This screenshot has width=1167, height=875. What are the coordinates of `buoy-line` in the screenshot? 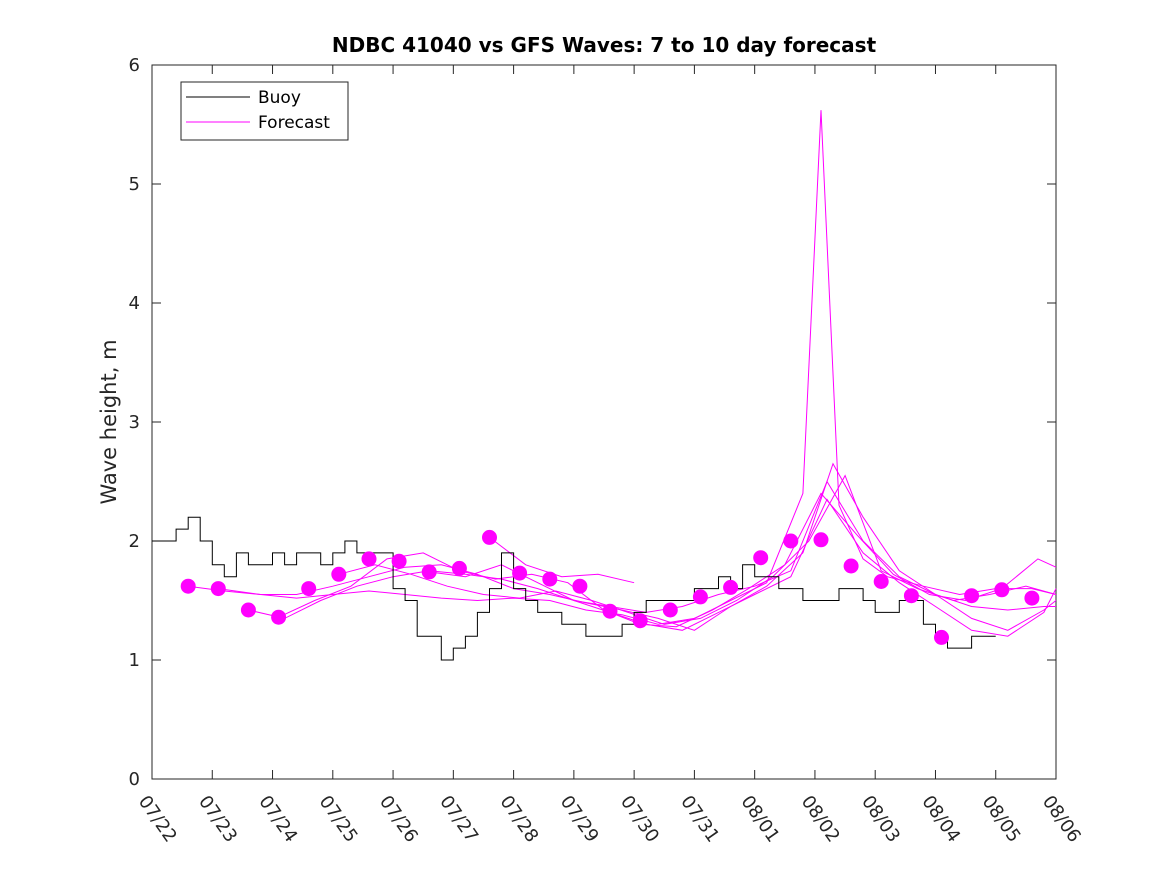 It's located at (574, 588).